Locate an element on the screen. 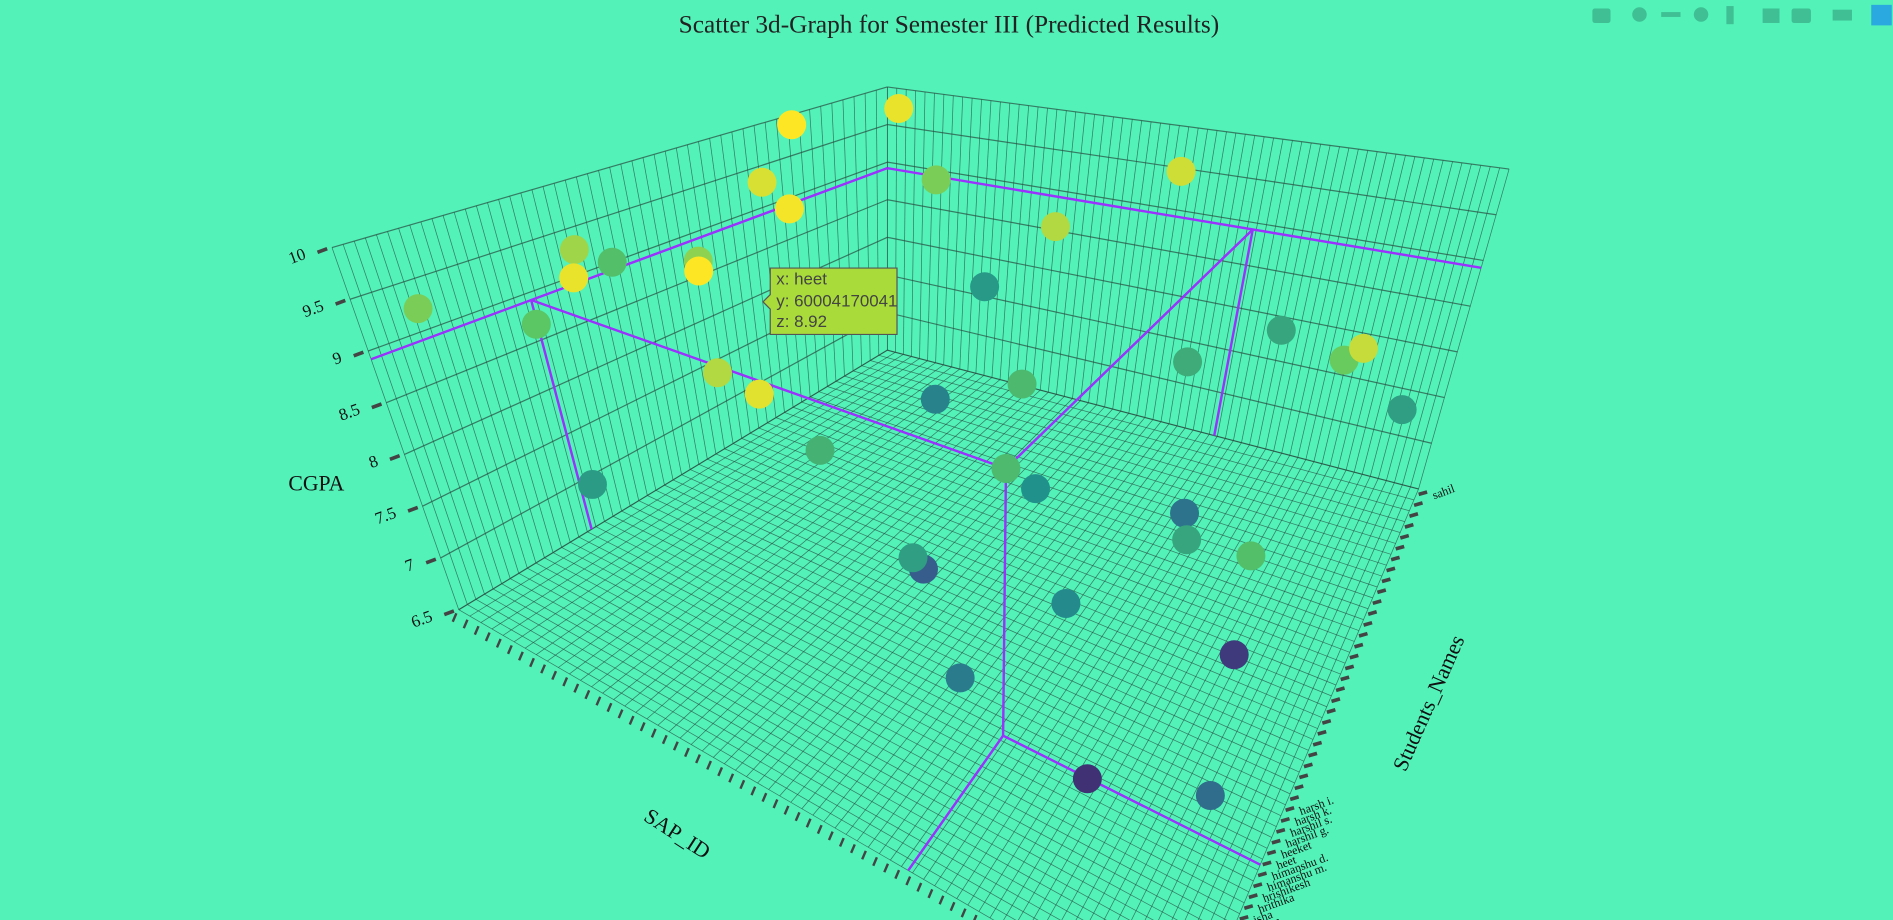  home-button is located at coordinates (1771, 15).